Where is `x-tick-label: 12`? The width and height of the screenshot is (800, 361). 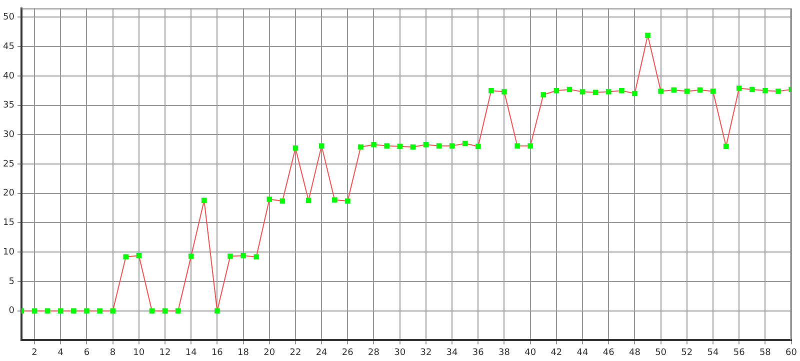
x-tick-label: 12 is located at coordinates (165, 353).